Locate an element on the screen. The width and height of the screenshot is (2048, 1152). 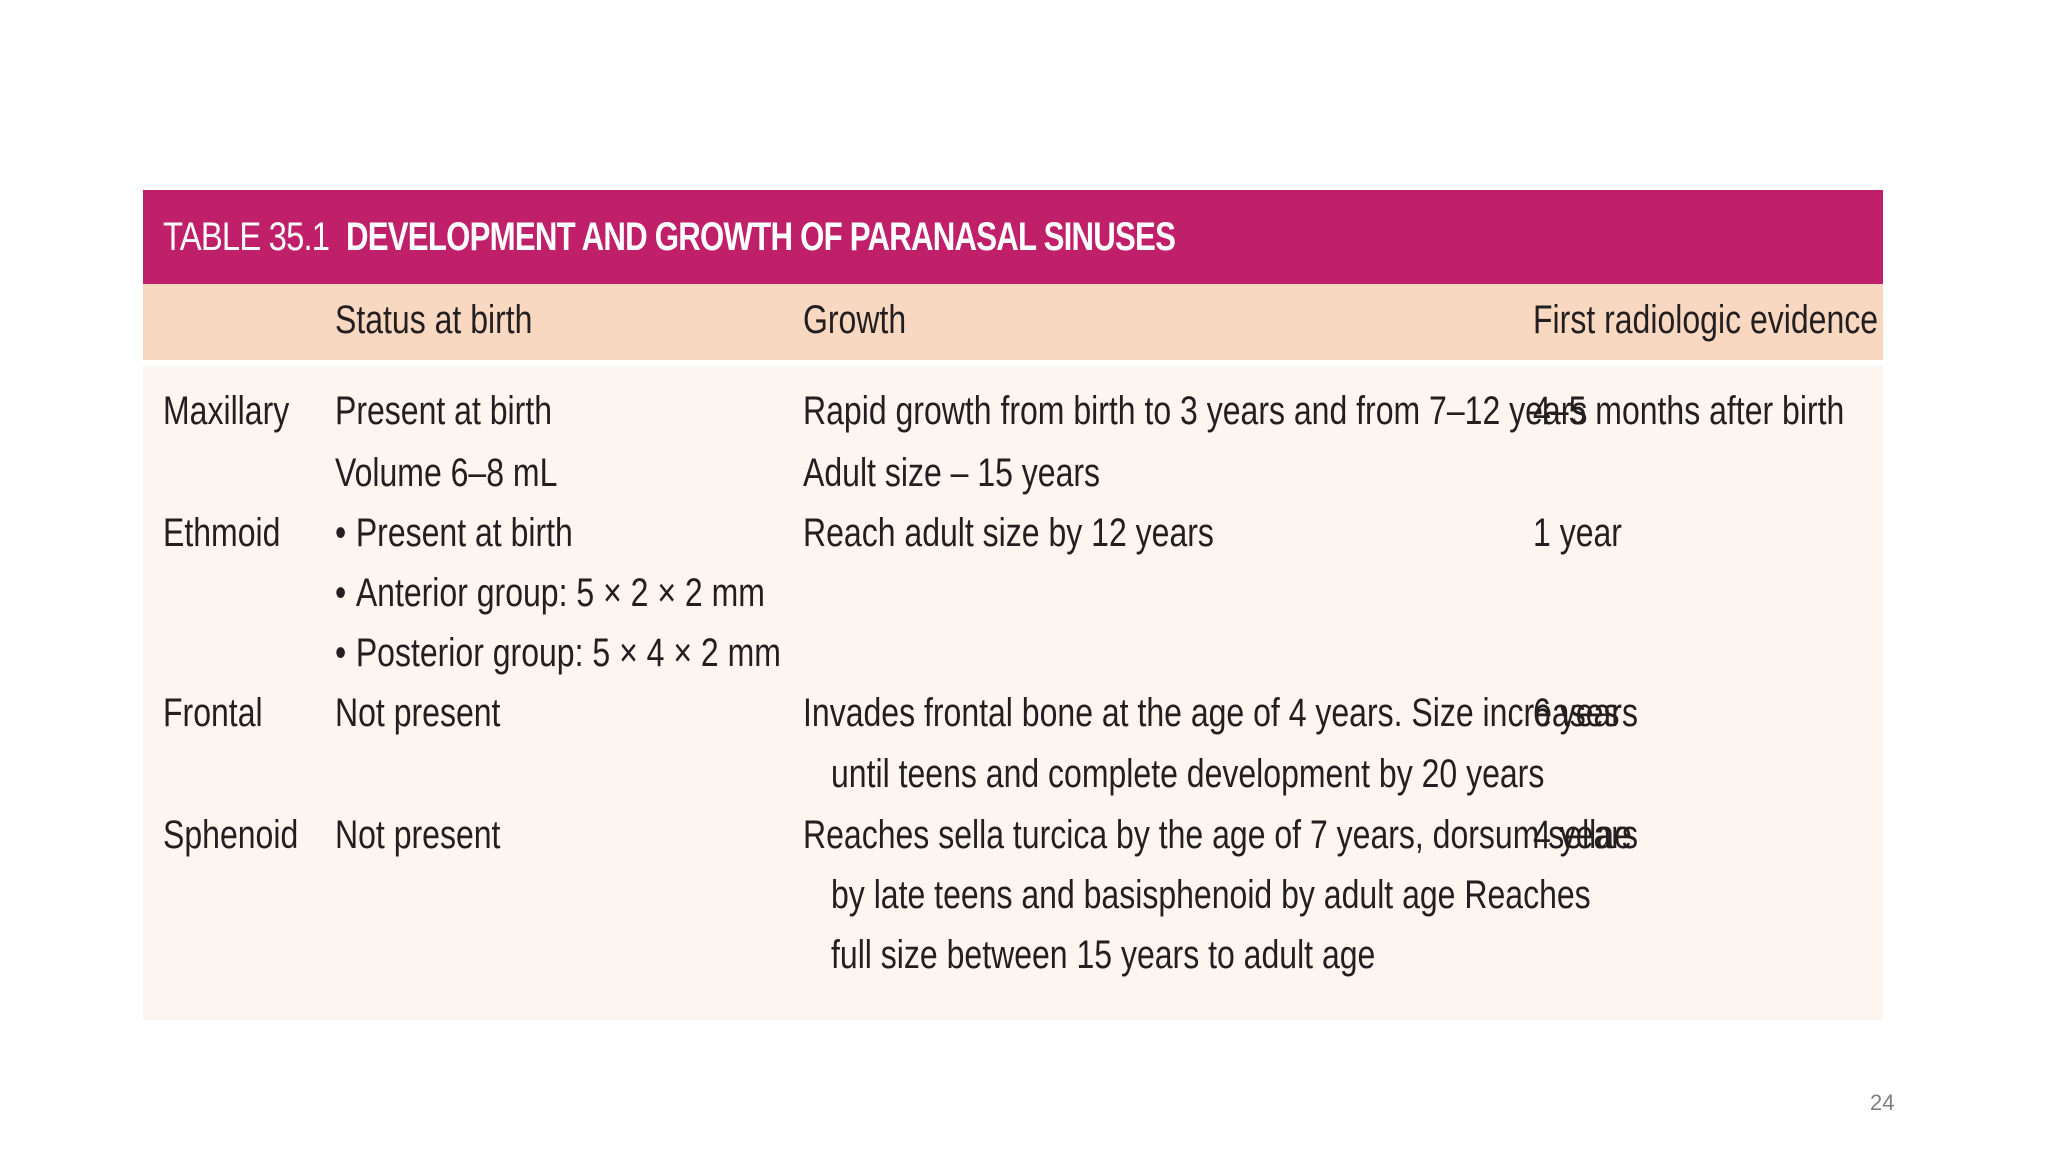
row-status-bullet: Anterior group: 5 × 2 × 2 mm is located at coordinates (550, 593).